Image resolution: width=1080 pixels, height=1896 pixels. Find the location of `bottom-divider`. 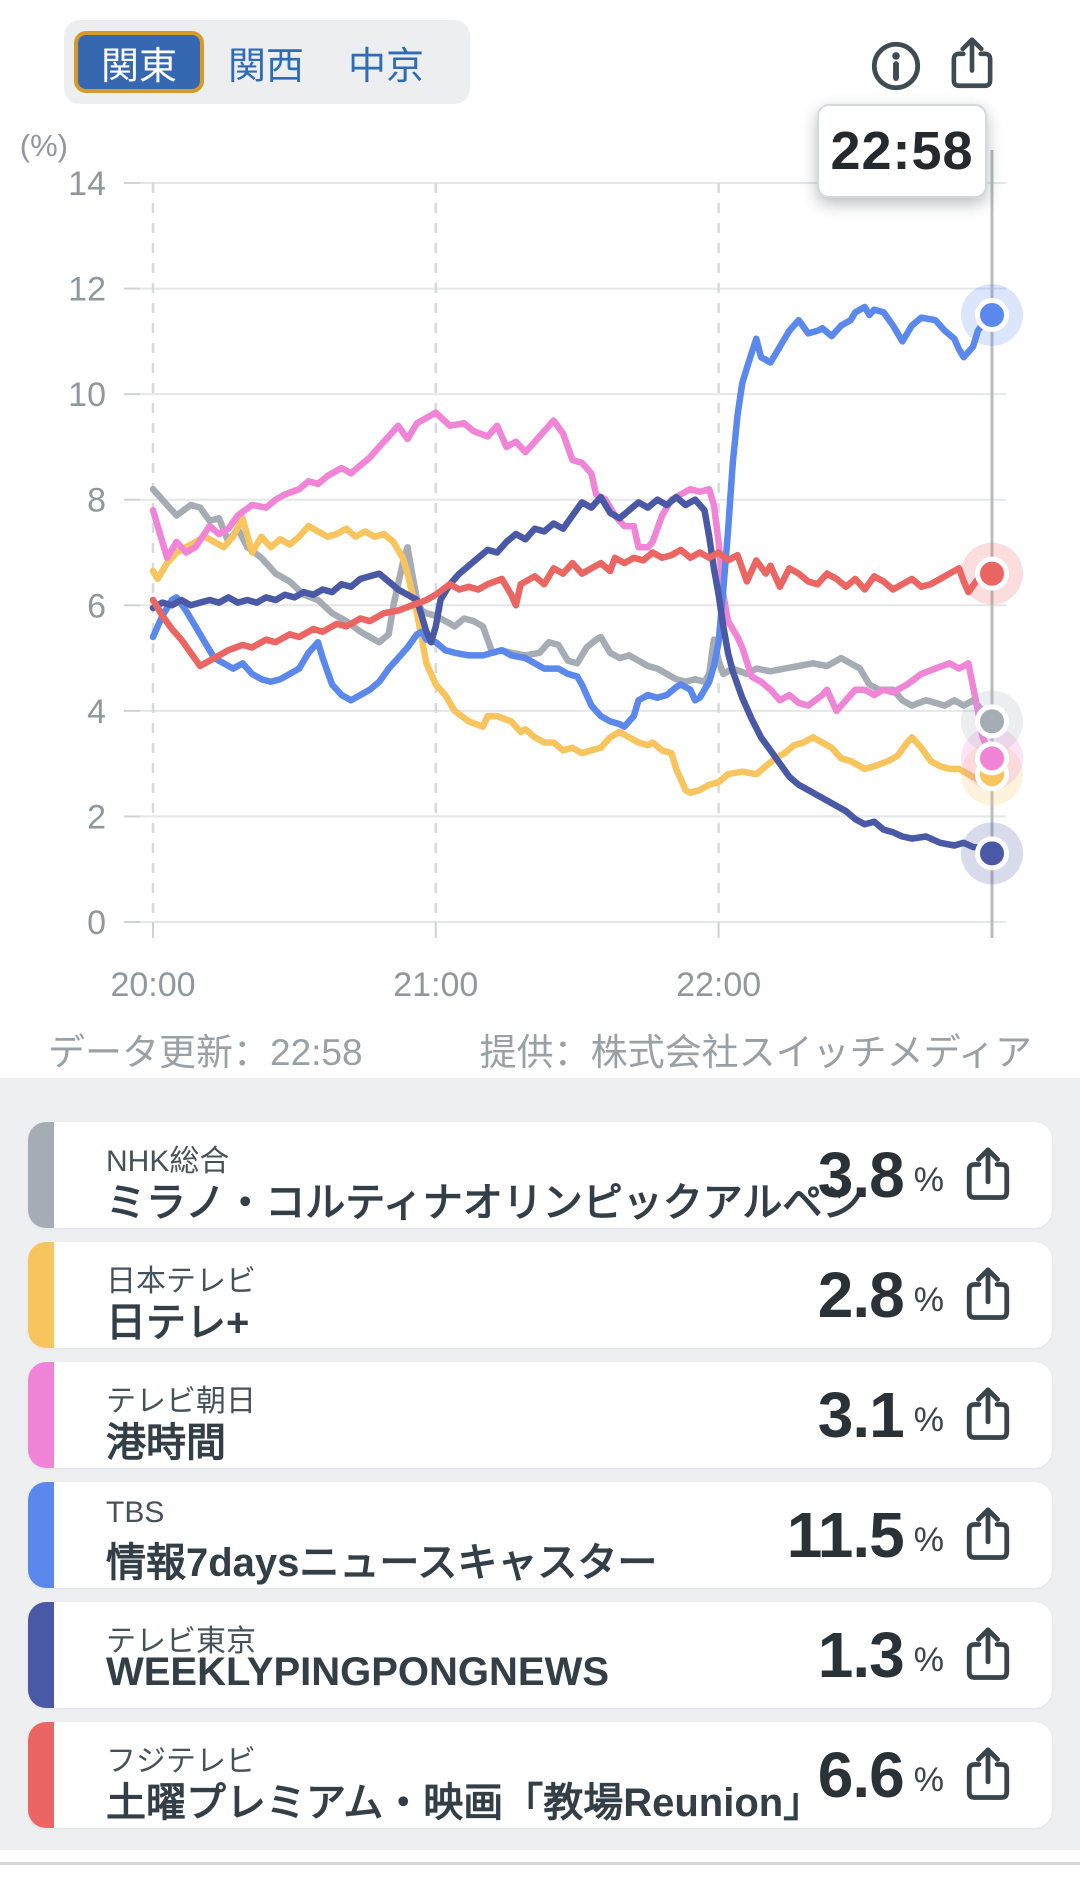

bottom-divider is located at coordinates (540, 1863).